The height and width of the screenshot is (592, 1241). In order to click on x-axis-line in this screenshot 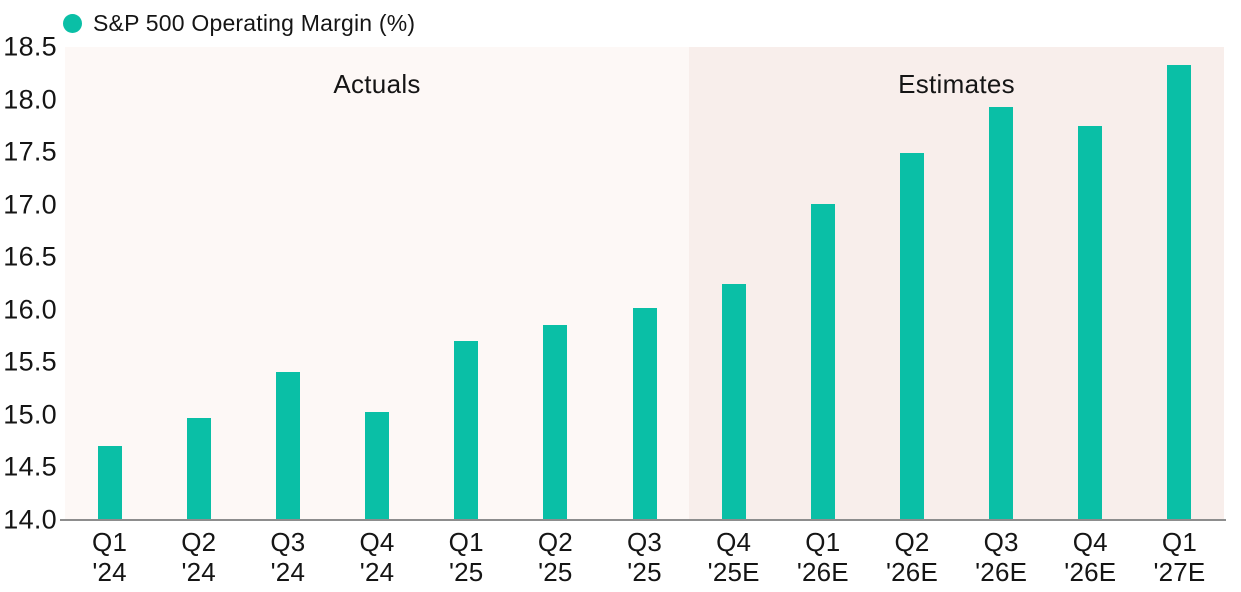, I will do `click(643, 520)`.